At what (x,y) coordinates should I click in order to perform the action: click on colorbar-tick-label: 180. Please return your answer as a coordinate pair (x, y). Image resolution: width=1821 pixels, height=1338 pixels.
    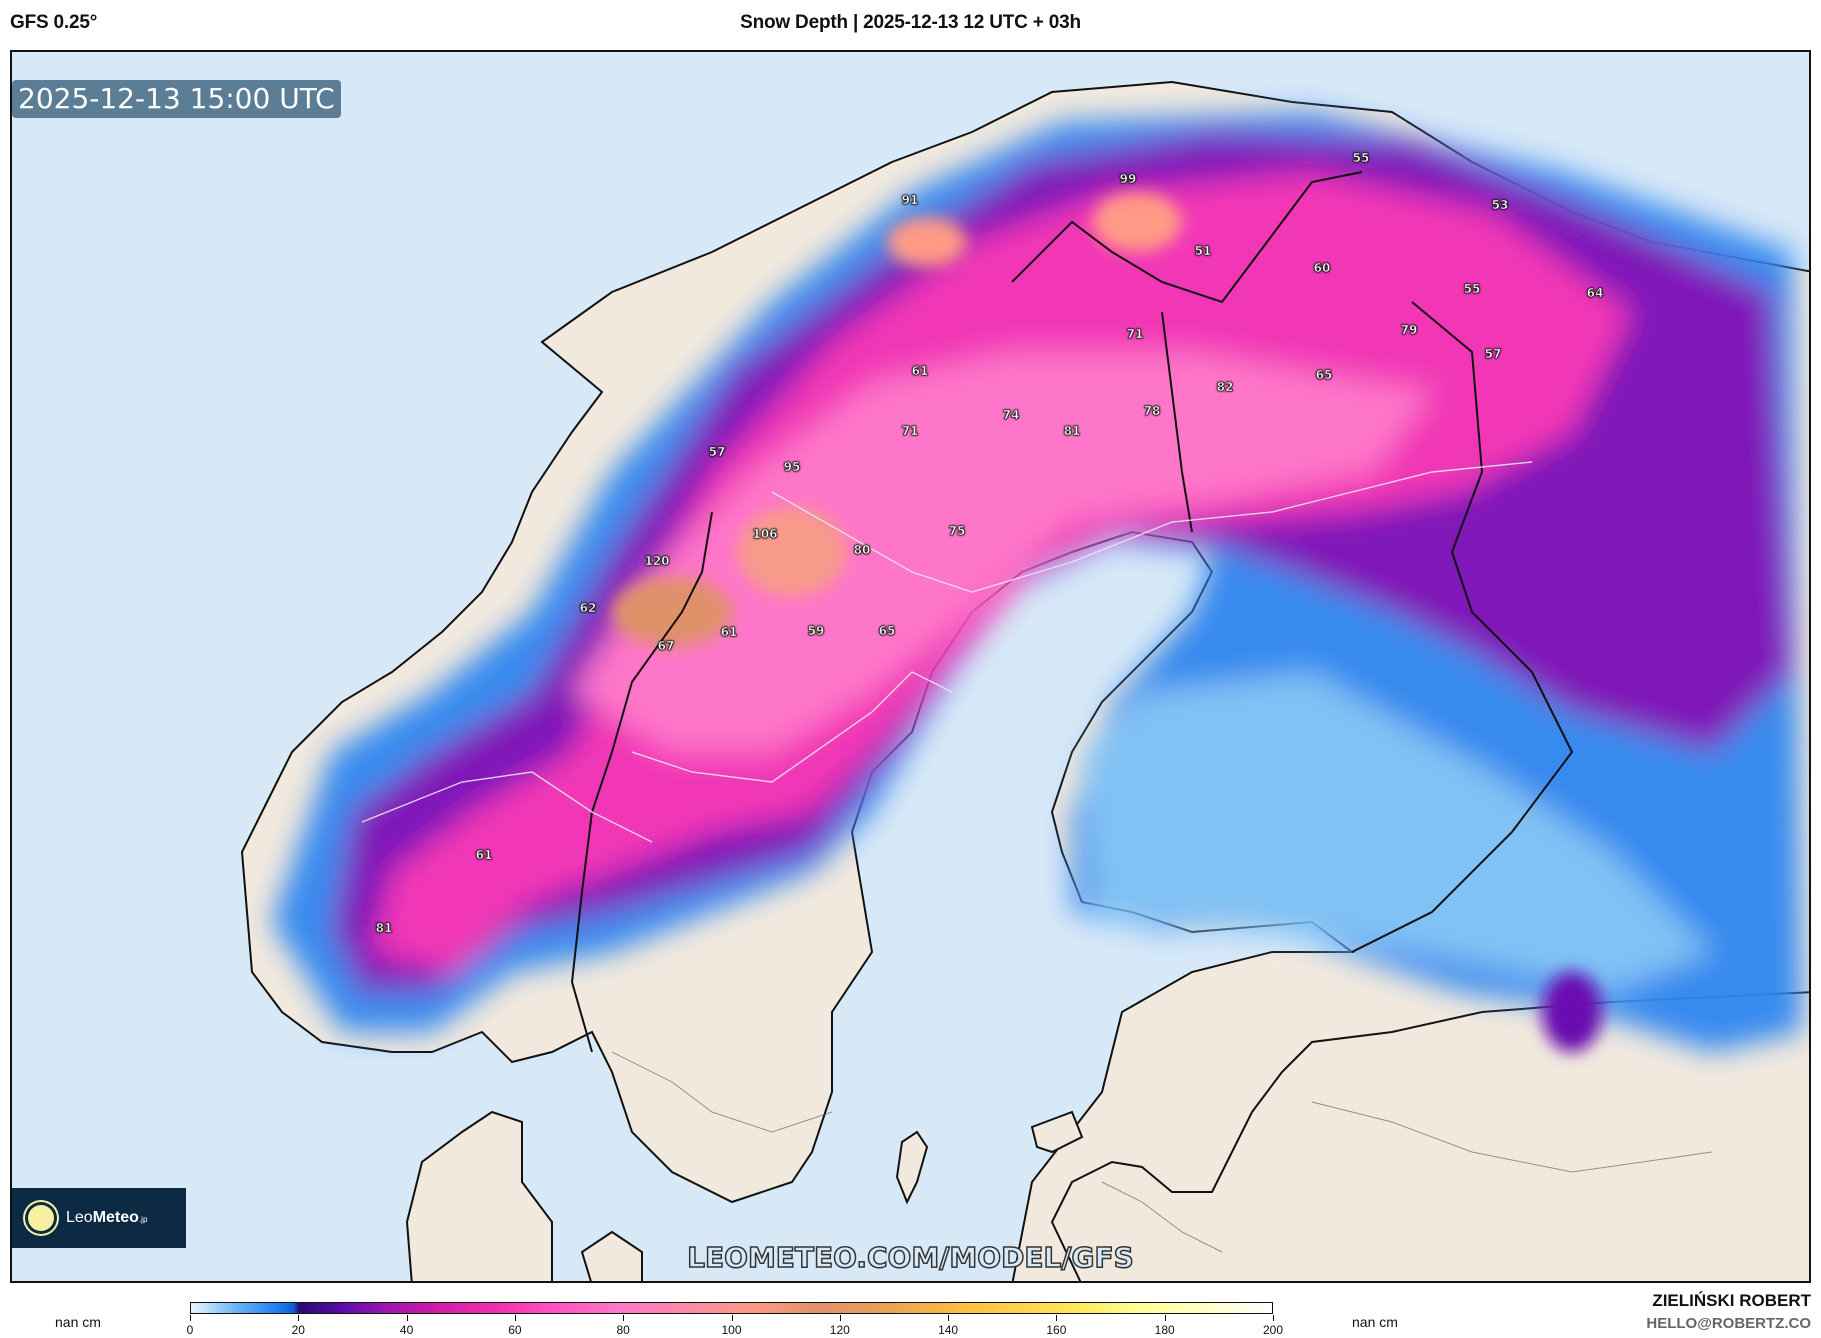
    Looking at the image, I should click on (1164, 1330).